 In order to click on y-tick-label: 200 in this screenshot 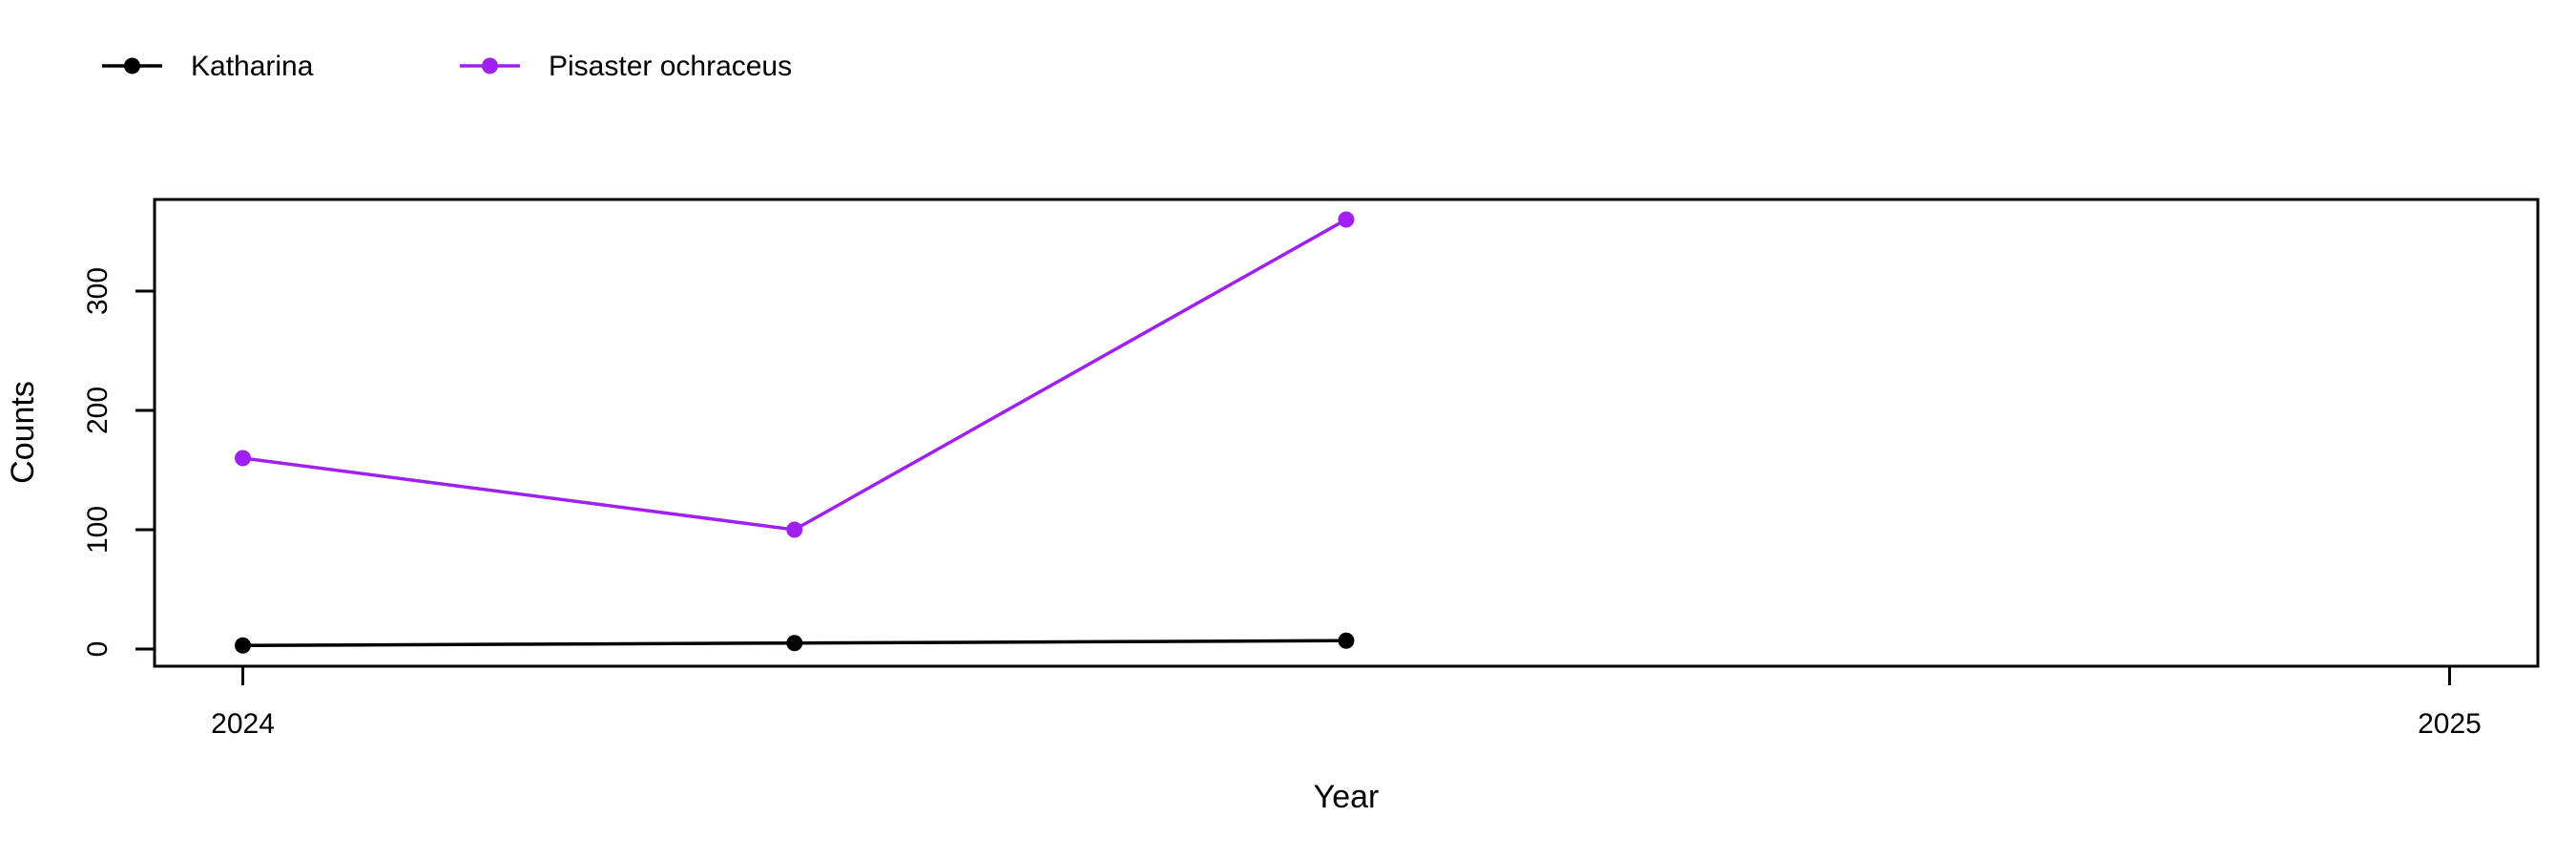, I will do `click(98, 410)`.